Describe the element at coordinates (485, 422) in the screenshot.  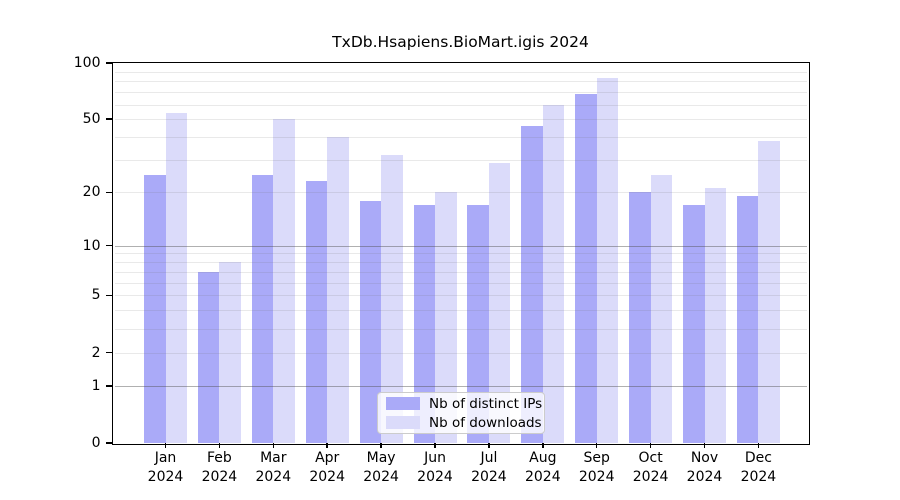
I see `legend-label: Nb of downloads` at that location.